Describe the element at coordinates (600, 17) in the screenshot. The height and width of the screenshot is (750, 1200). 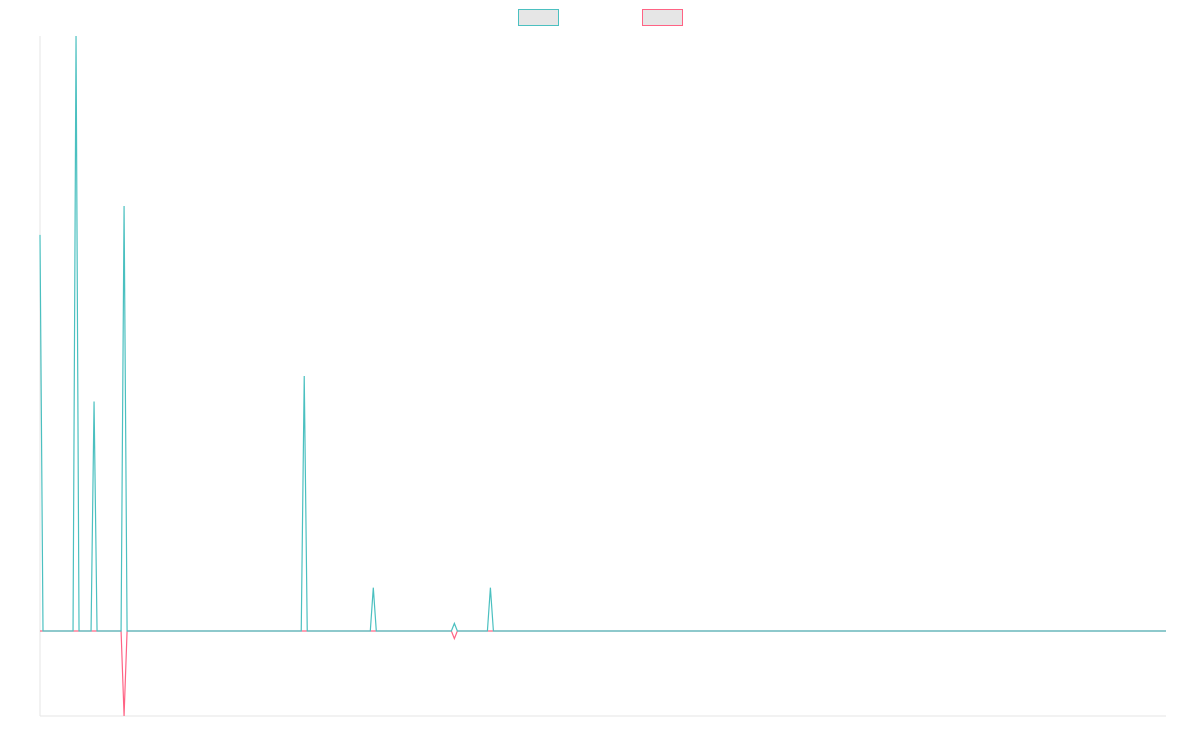
I see `legend` at that location.